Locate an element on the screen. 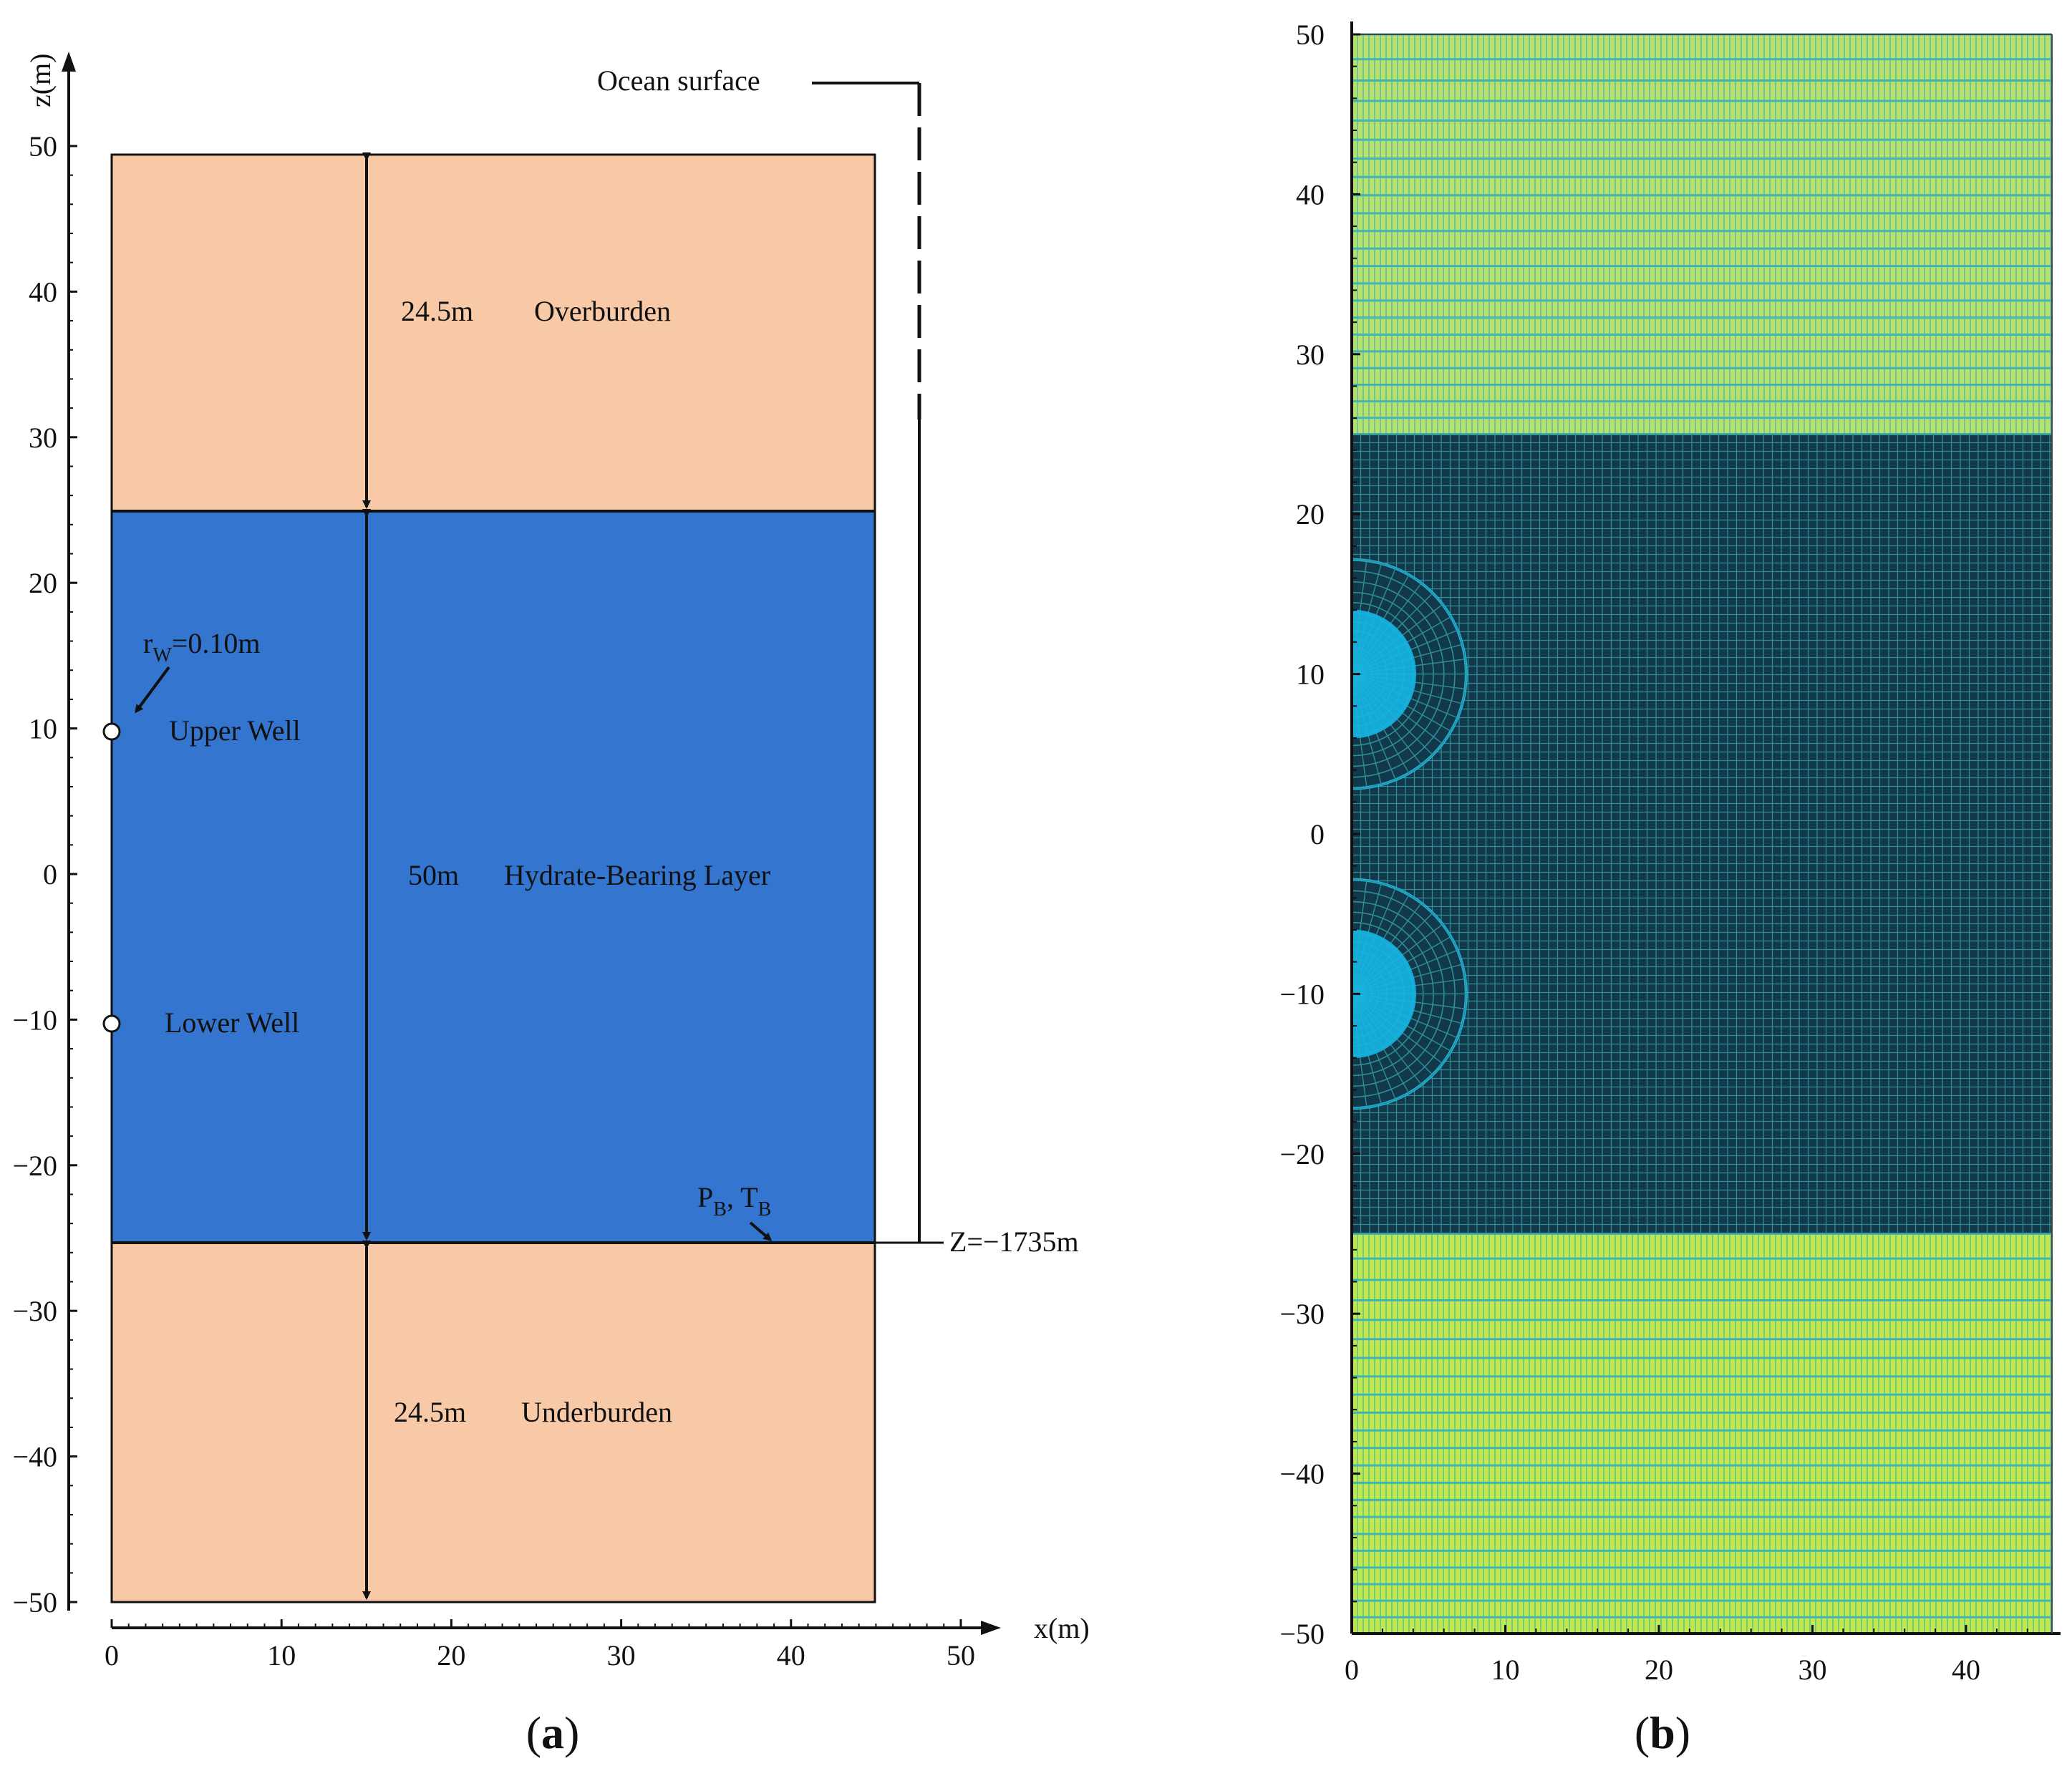  lower-well-marker is located at coordinates (111, 1024).